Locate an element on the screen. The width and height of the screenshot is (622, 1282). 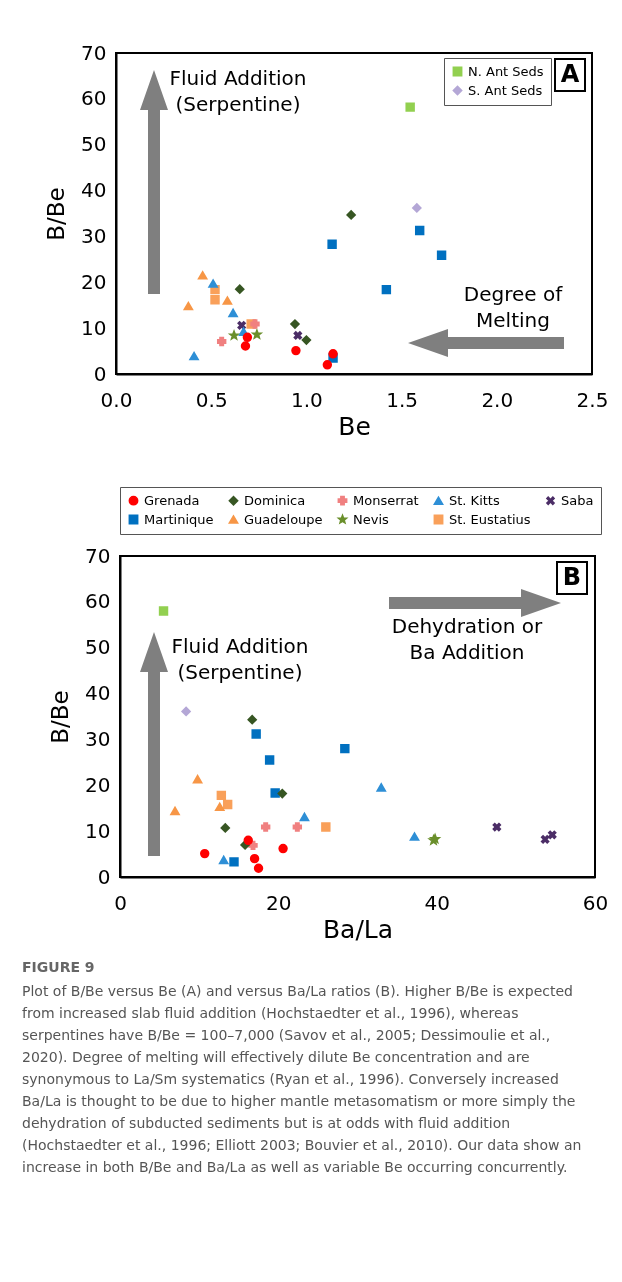
caption: FIGURE 9 is located at coordinates (59, 967).